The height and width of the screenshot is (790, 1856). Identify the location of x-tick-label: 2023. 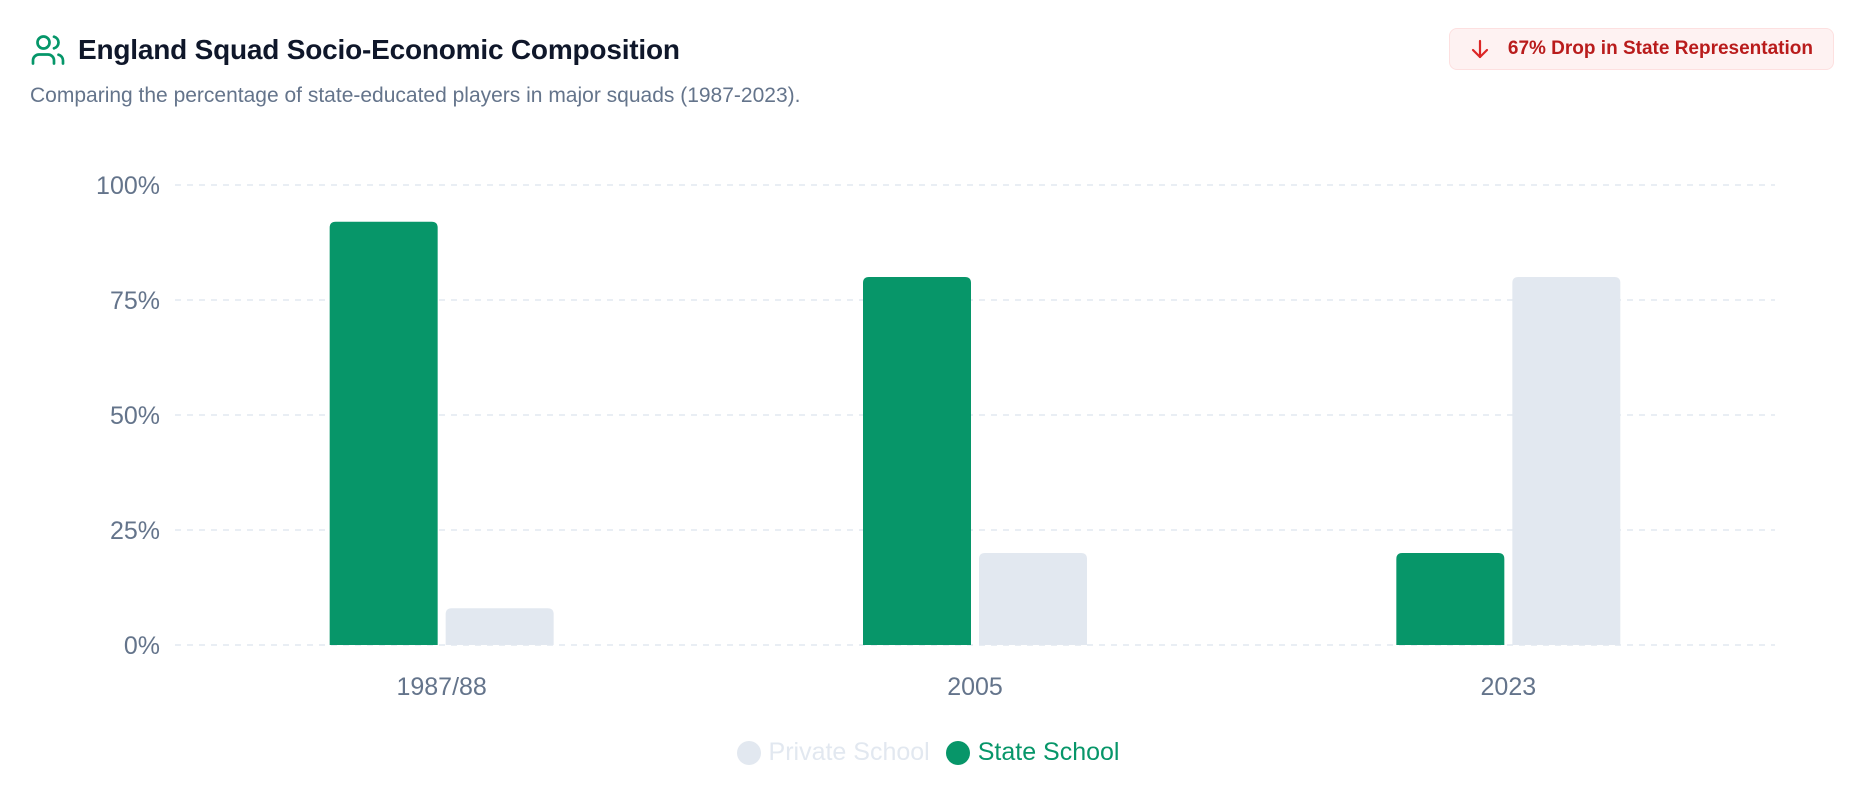
(1509, 687).